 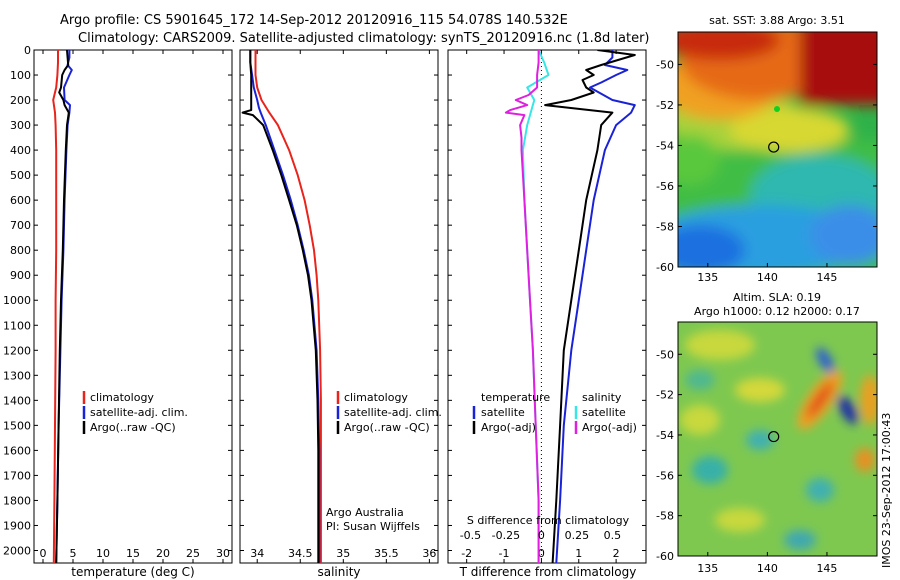 What do you see at coordinates (288, 306) in the screenshot?
I see `climatology-salinity-line` at bounding box center [288, 306].